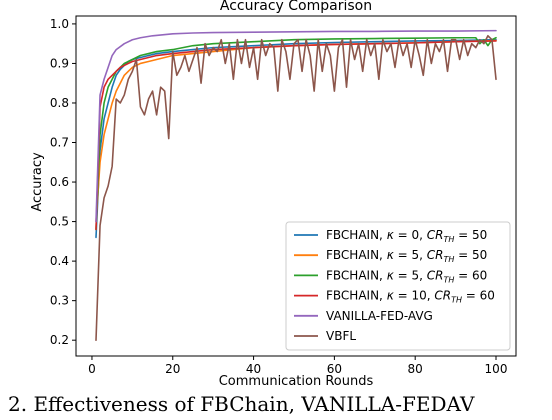 Image resolution: width=552 pixels, height=420 pixels. What do you see at coordinates (59, 222) in the screenshot?
I see `y-tick-label: 0.5` at bounding box center [59, 222].